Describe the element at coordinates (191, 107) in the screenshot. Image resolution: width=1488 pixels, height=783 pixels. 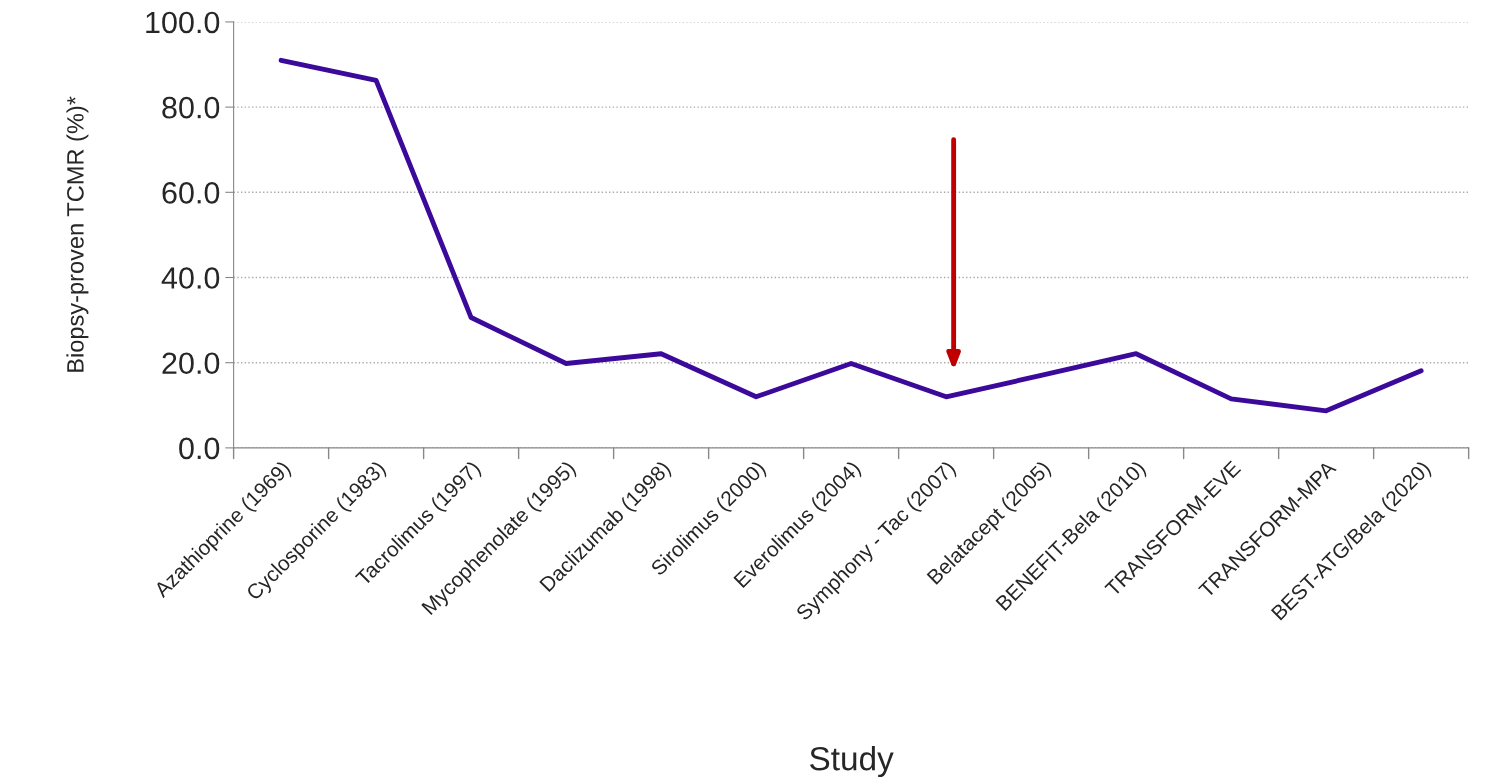
I see `y-tick-label: 80.0` at that location.